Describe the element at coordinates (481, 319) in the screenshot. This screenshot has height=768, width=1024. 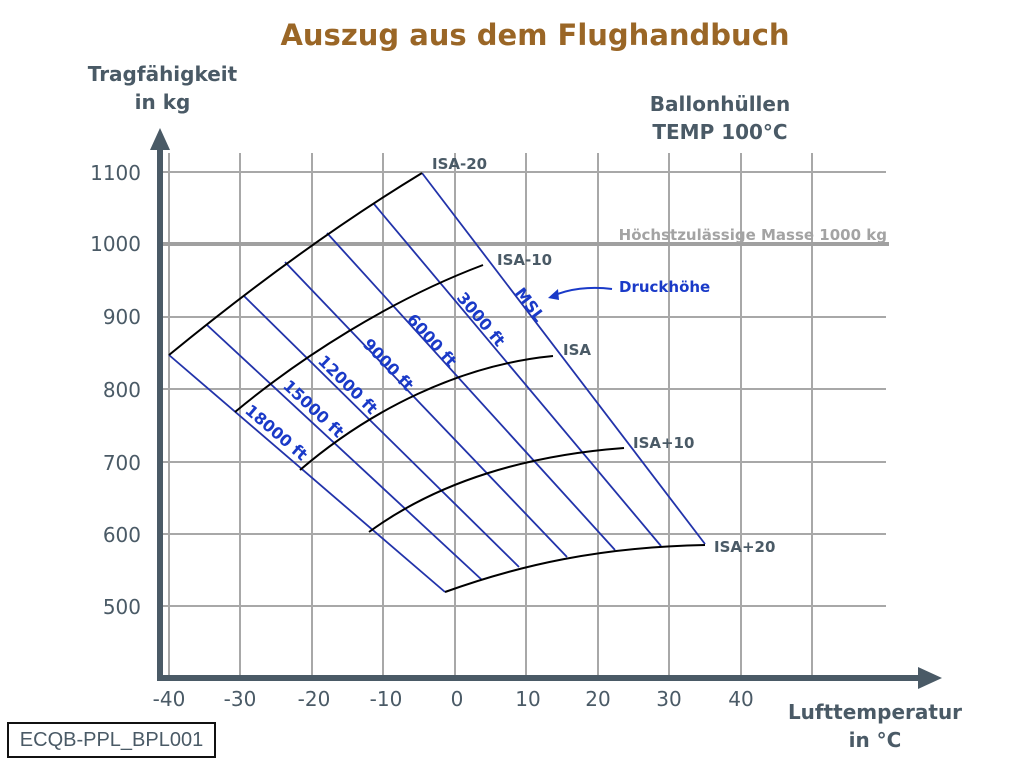
I see `label-3000ft: 3000 ft` at that location.